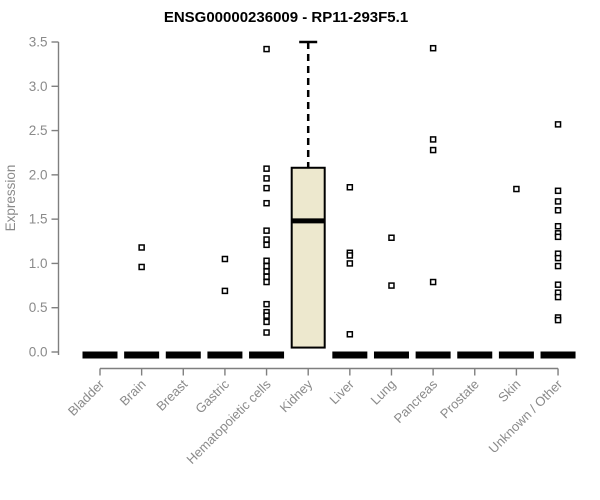  Describe the element at coordinates (341, 391) in the screenshot. I see `x-tick-label: Liver` at that location.